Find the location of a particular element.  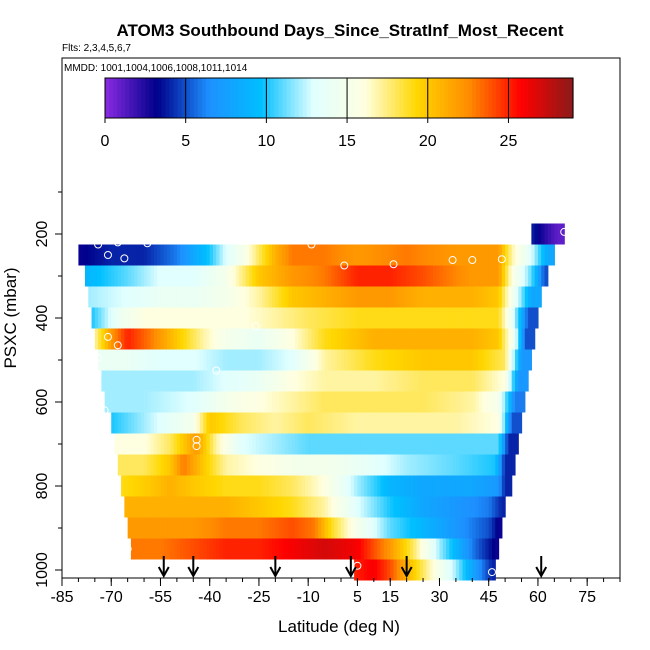

x-tick-label: -10 is located at coordinates (308, 597).